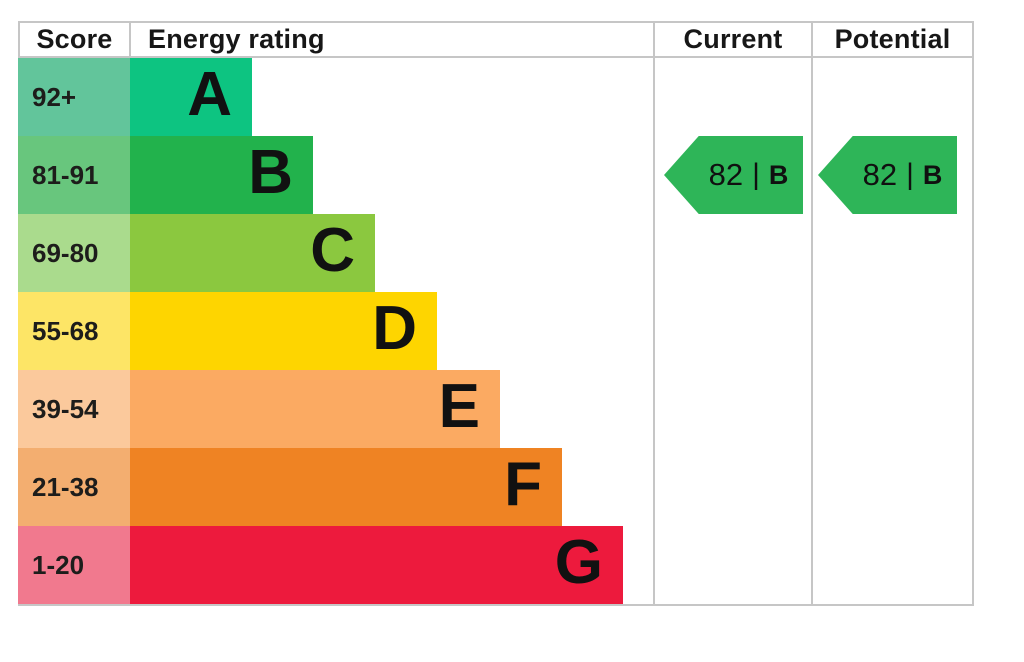  What do you see at coordinates (58, 564) in the screenshot?
I see `score-range-g: 1-20` at bounding box center [58, 564].